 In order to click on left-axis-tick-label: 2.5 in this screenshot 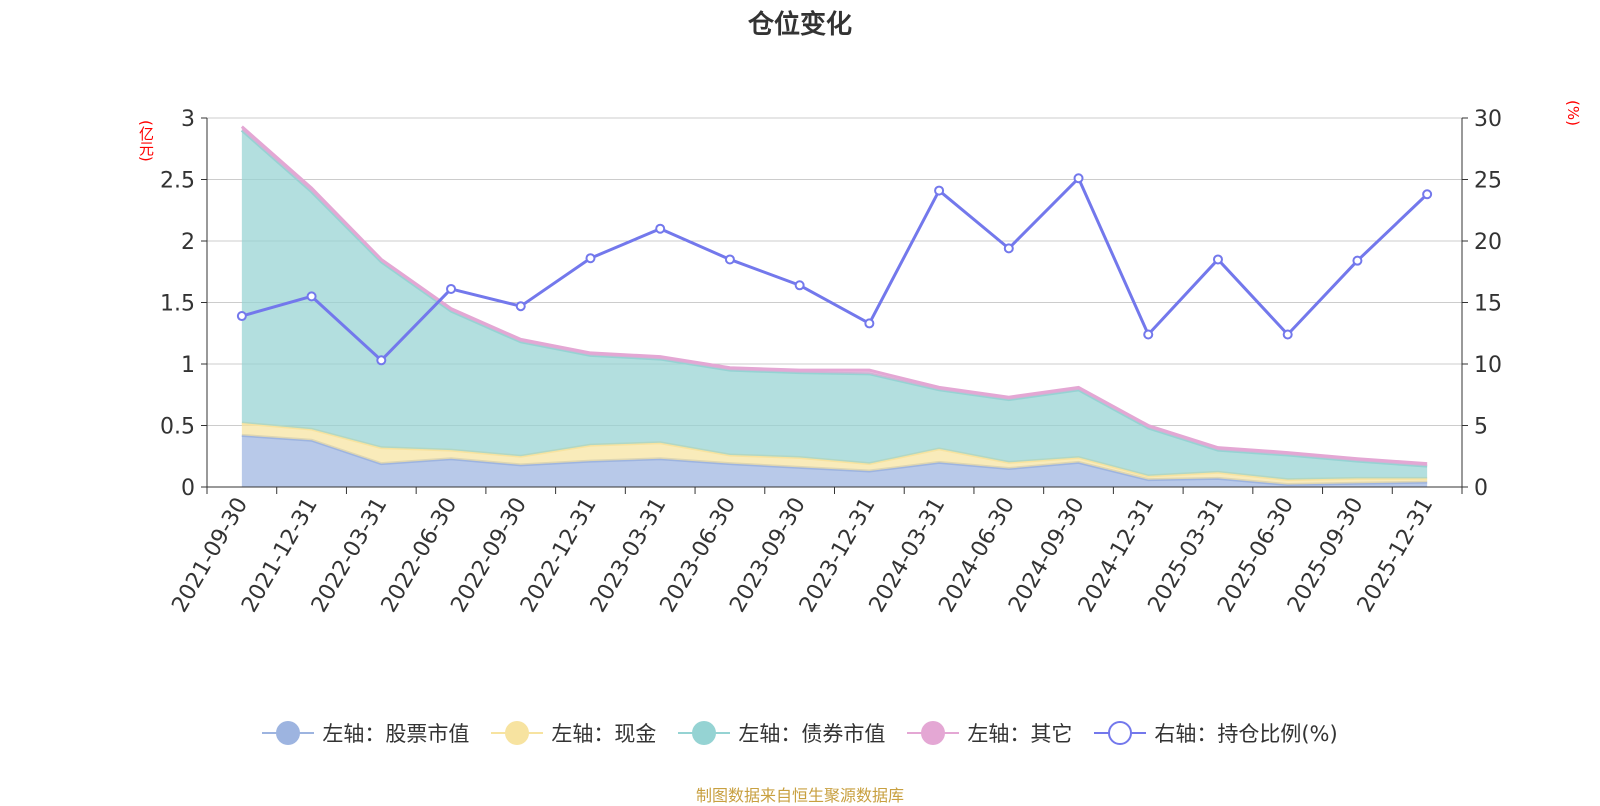, I will do `click(177, 181)`.